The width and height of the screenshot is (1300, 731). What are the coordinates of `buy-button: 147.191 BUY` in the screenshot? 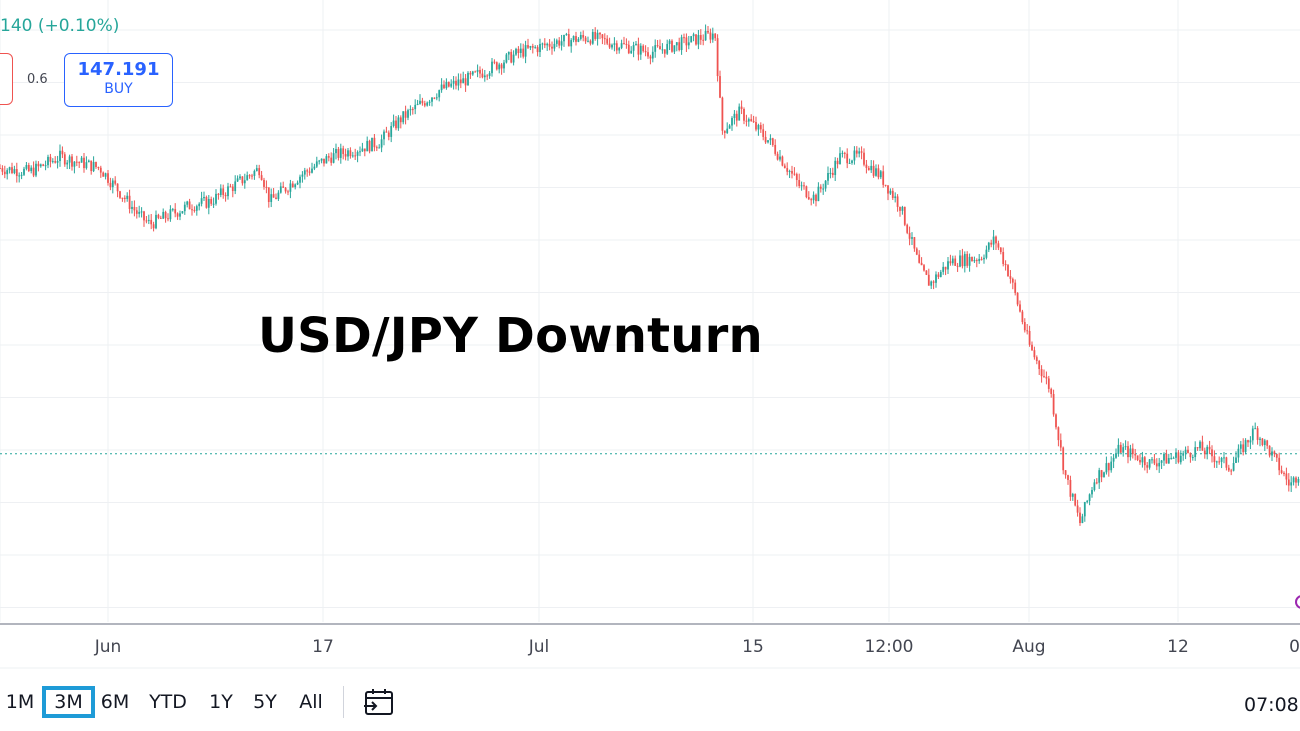 It's located at (118, 80).